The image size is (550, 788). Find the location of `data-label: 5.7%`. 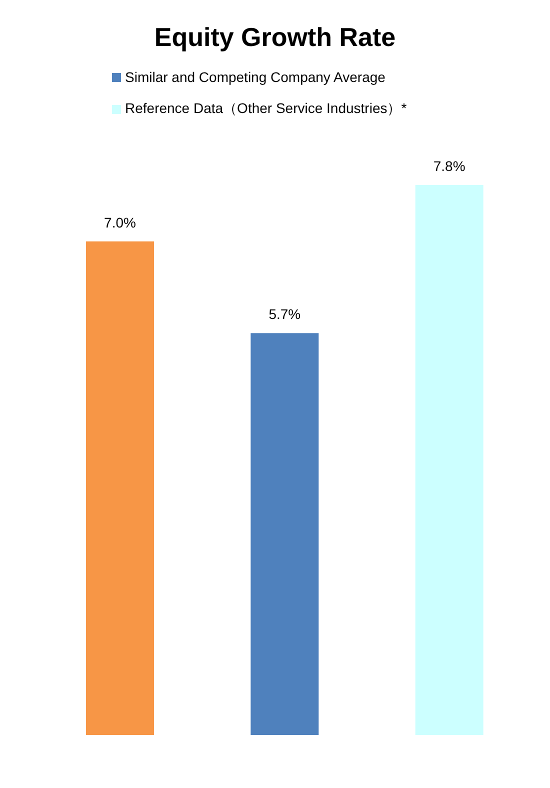

data-label: 5.7% is located at coordinates (284, 314).